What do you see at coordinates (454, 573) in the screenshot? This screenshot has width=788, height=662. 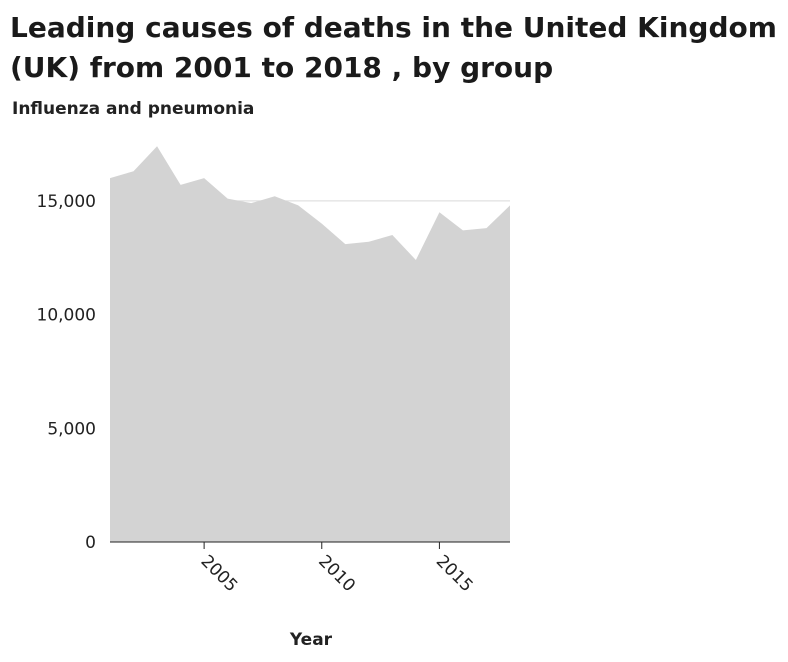 I see `x-tick-label: 2015` at bounding box center [454, 573].